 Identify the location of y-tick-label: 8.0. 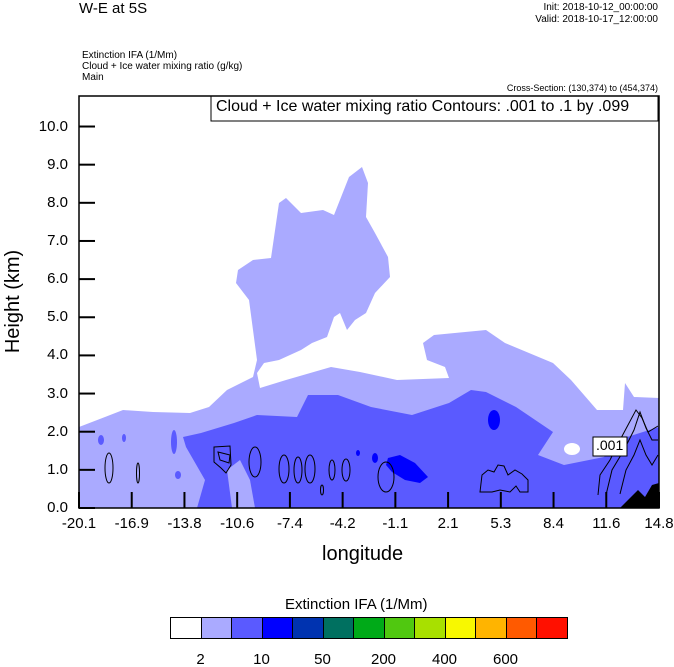
(57, 202).